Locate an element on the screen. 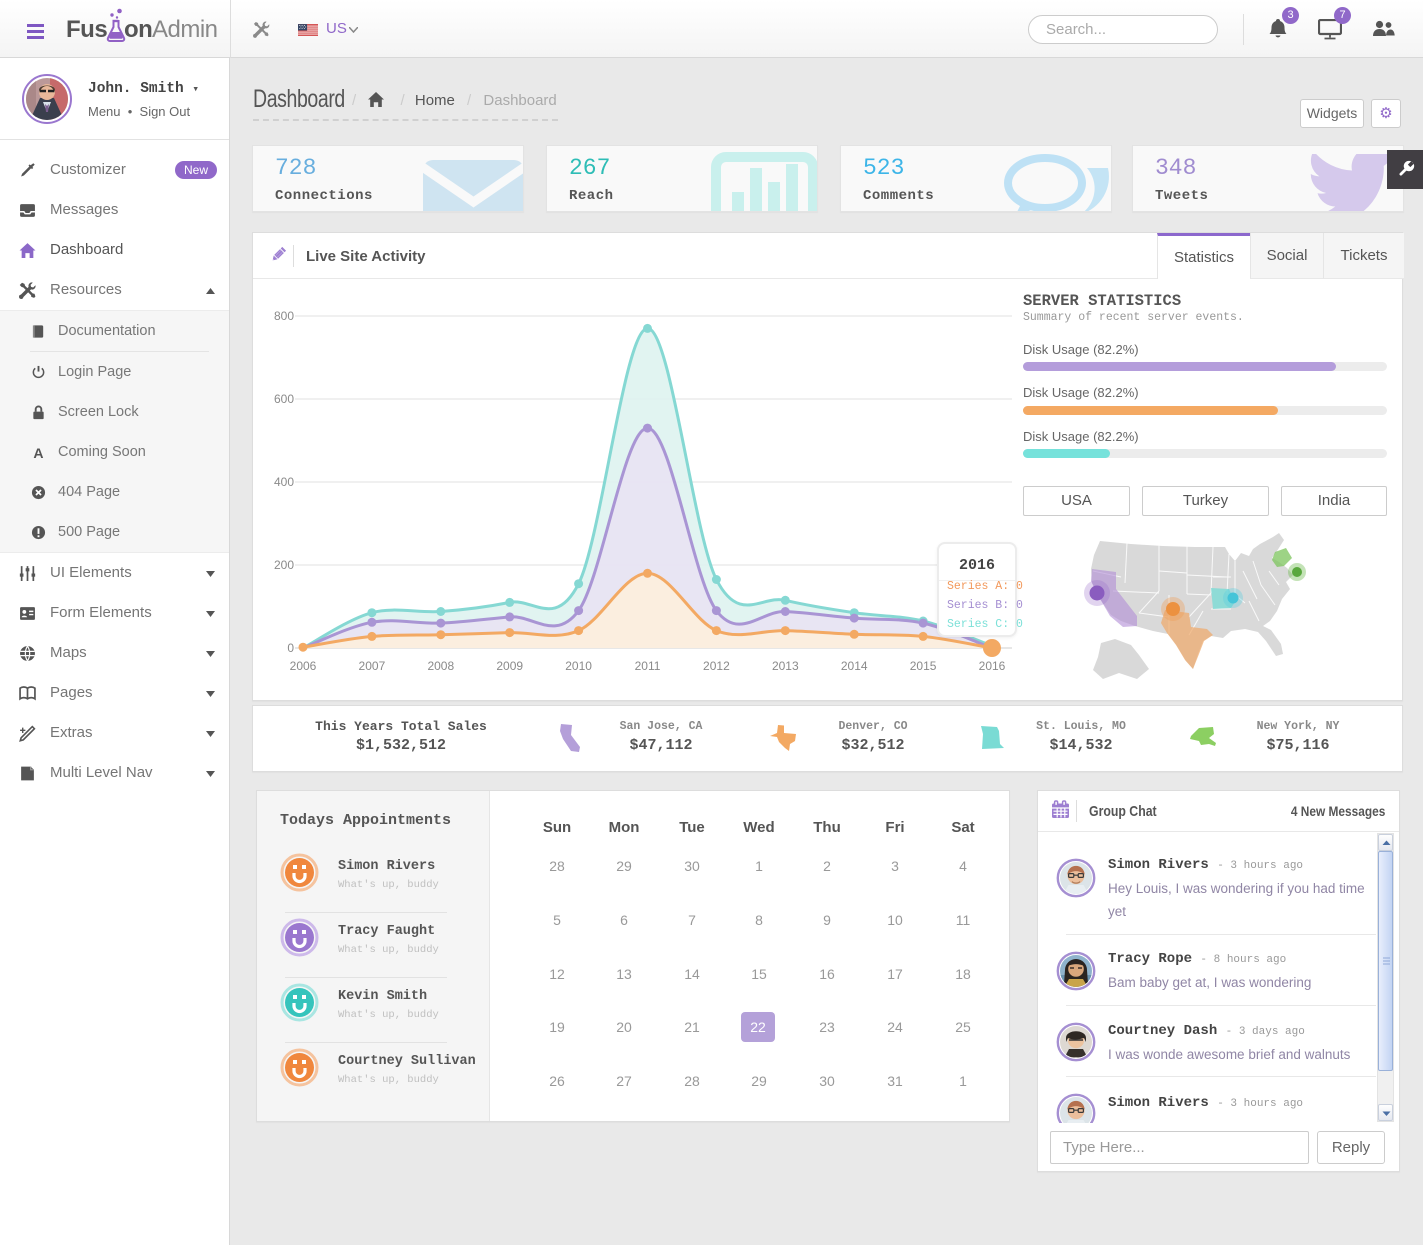 The image size is (1423, 1245). svg-text: 0 is located at coordinates (290, 648).